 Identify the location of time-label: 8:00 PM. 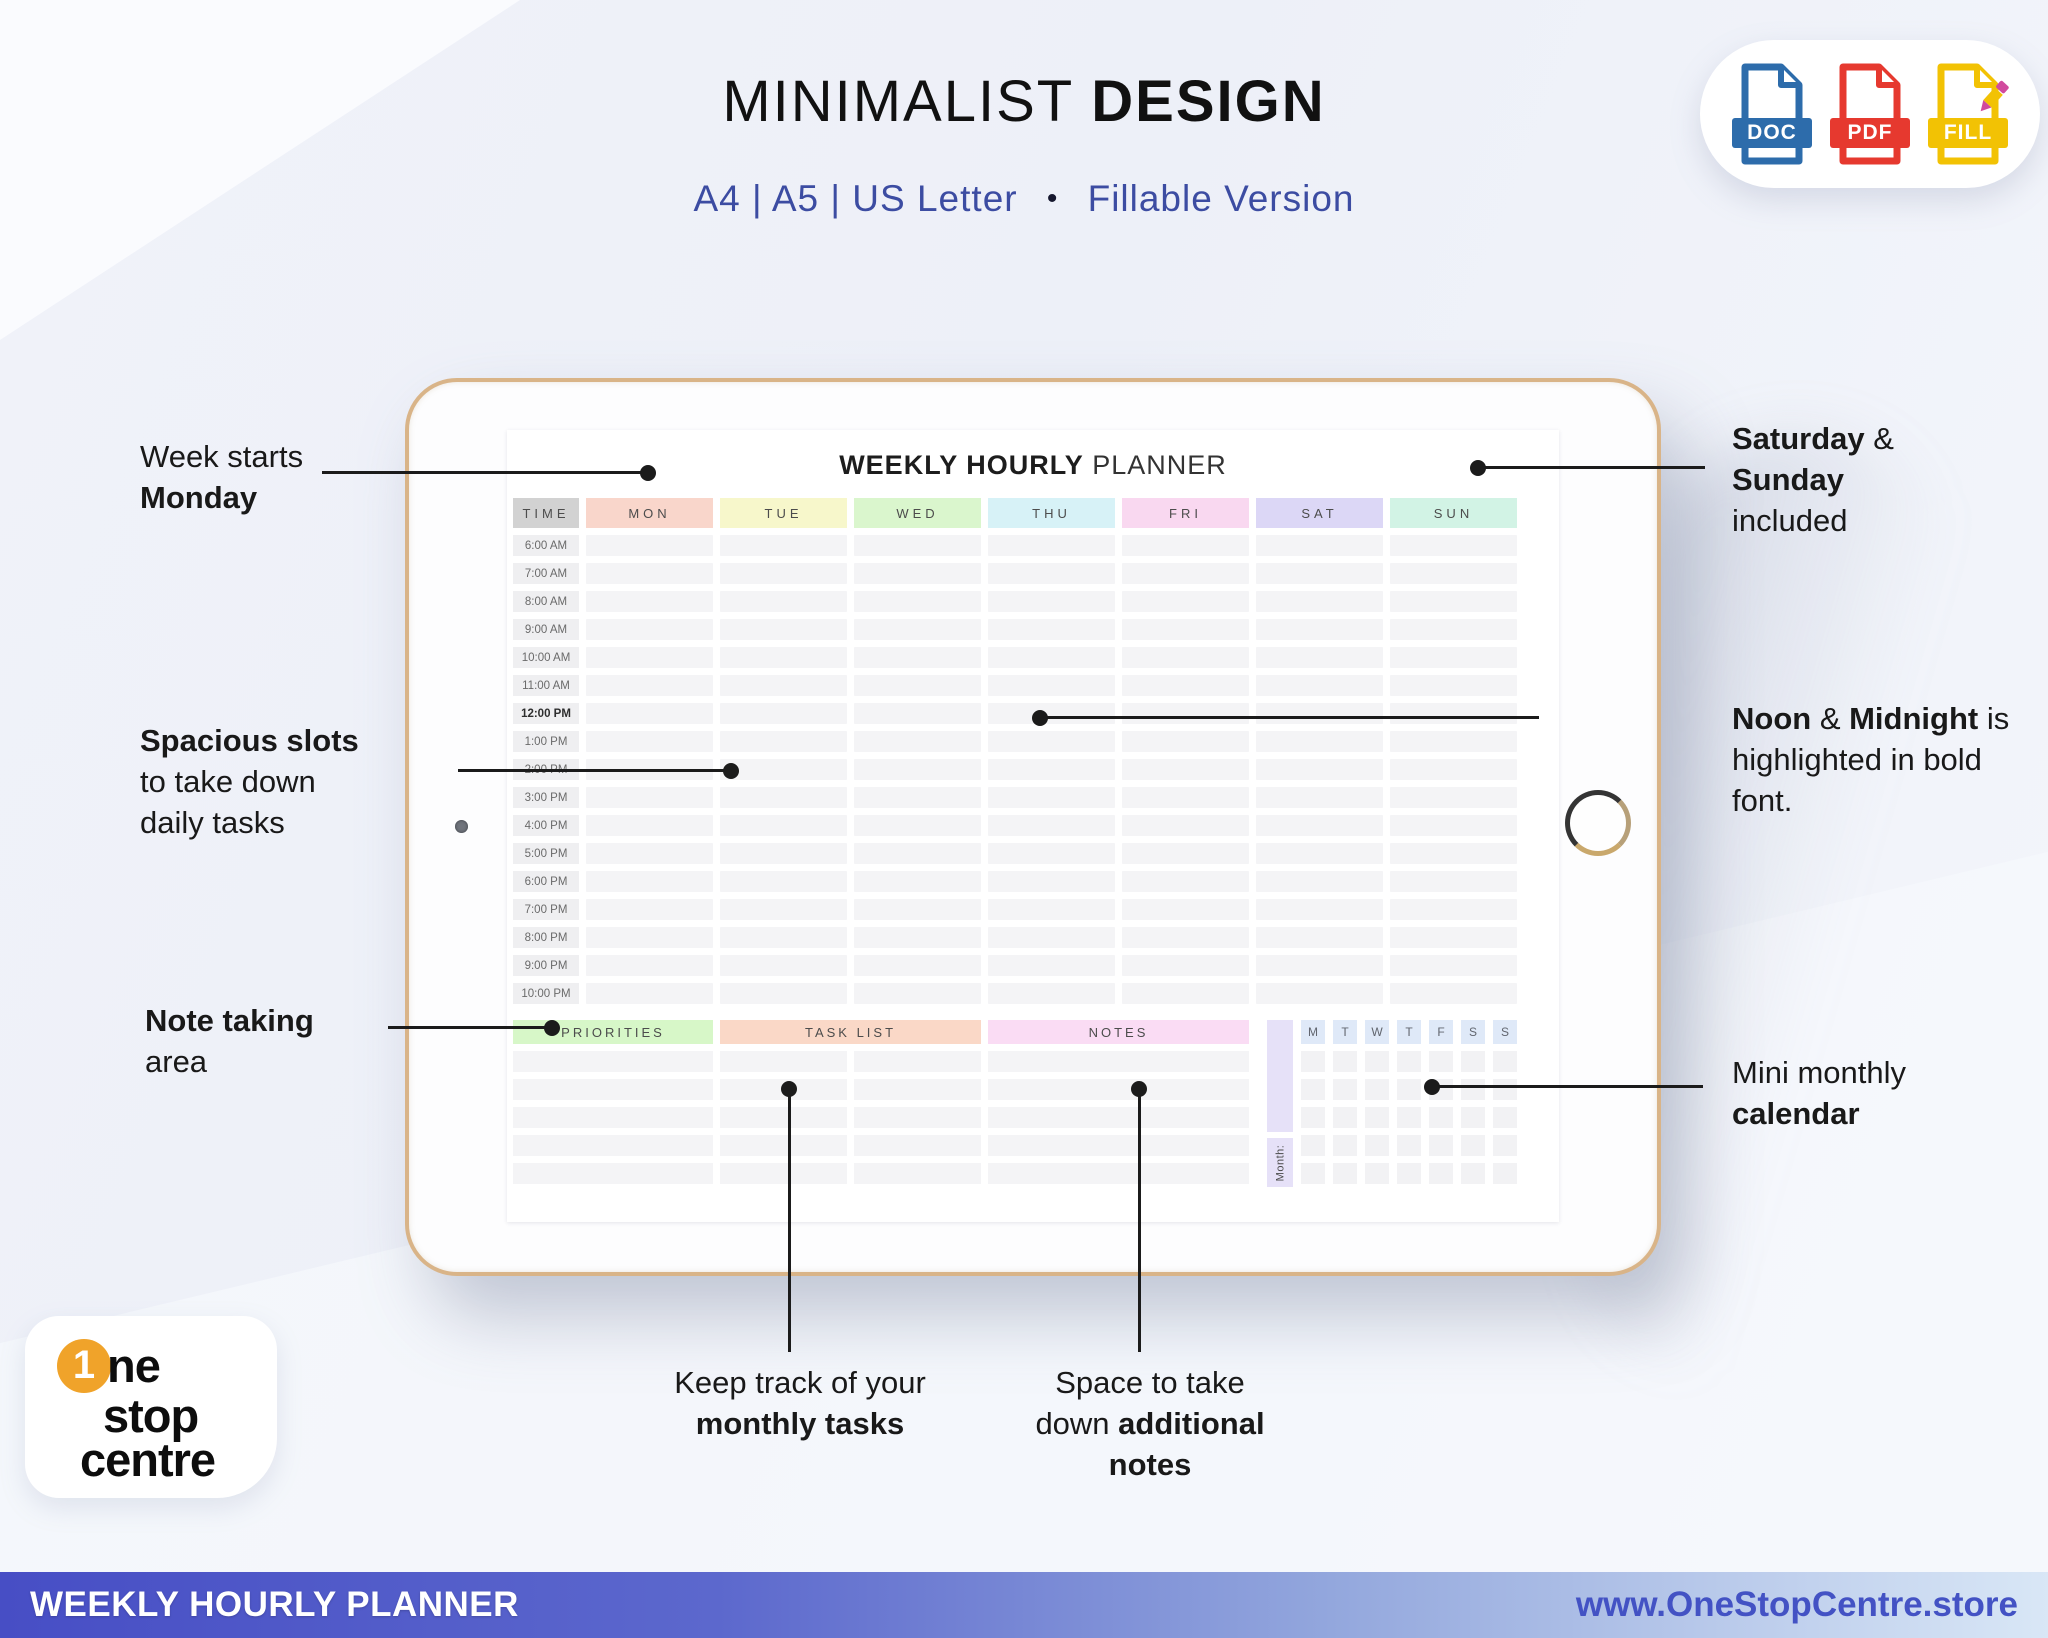
(546, 937).